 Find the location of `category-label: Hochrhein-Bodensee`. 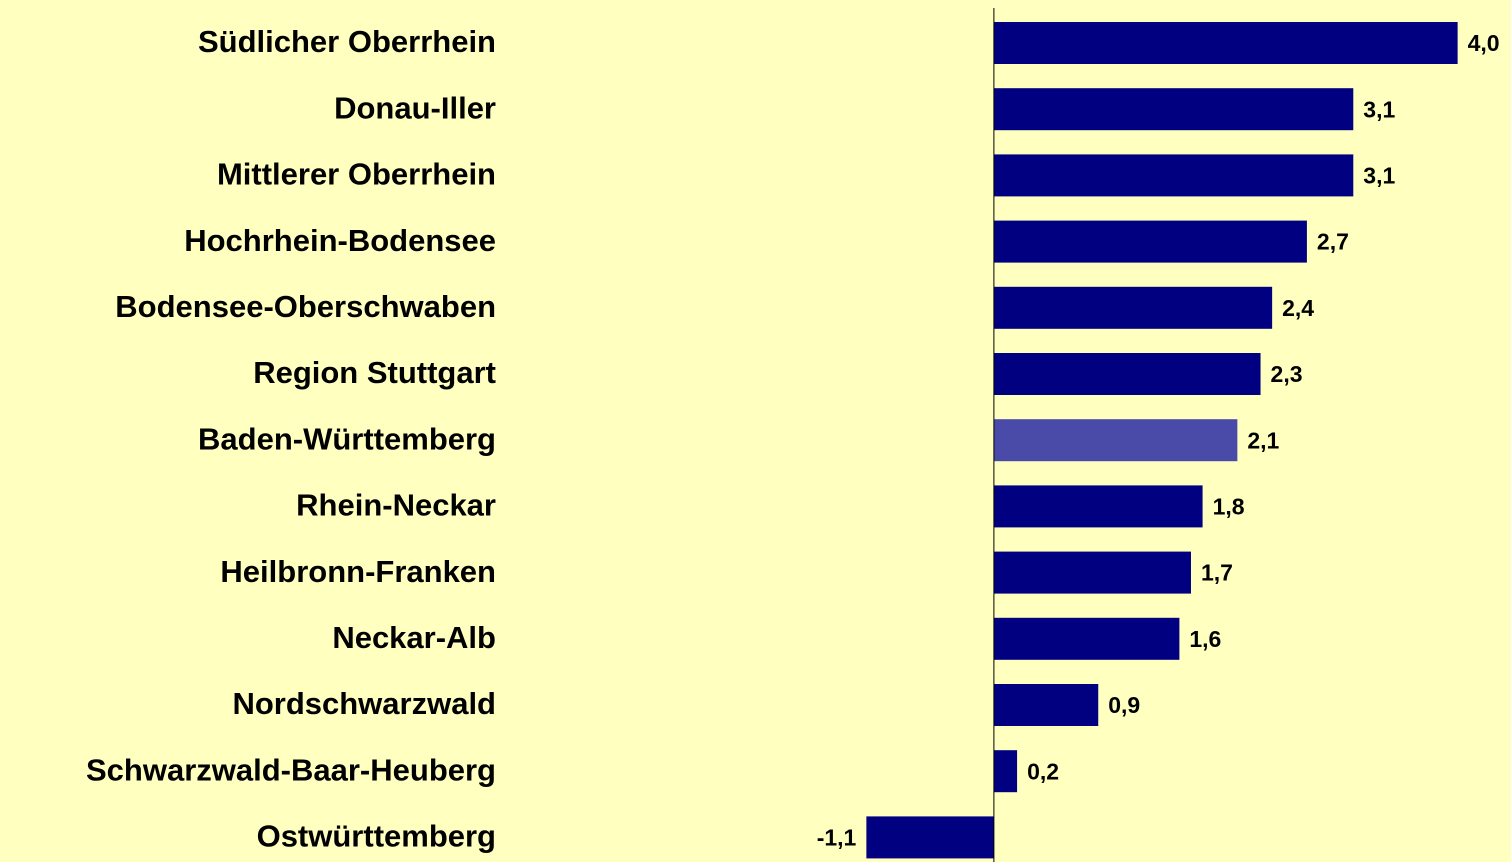

category-label: Hochrhein-Bodensee is located at coordinates (340, 240).